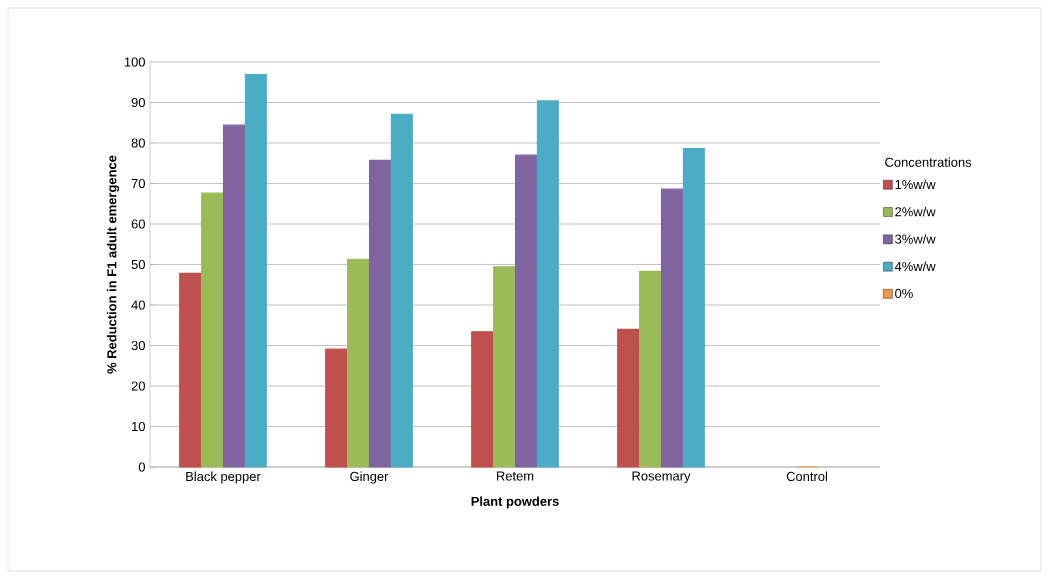 This screenshot has height=579, width=1049. What do you see at coordinates (369, 477) in the screenshot?
I see `x-tick-label: Ginger` at bounding box center [369, 477].